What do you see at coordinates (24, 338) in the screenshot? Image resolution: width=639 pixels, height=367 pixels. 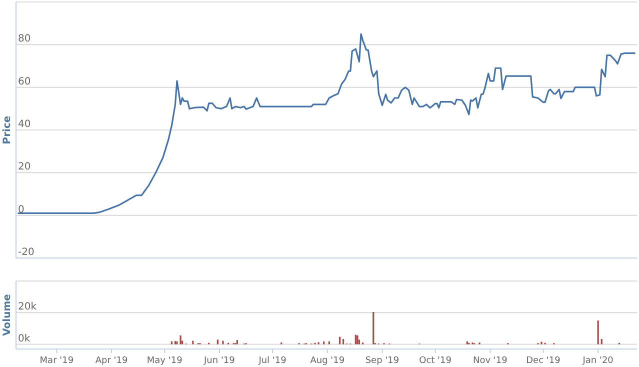 I see `y-tick-label: 0k` at bounding box center [24, 338].